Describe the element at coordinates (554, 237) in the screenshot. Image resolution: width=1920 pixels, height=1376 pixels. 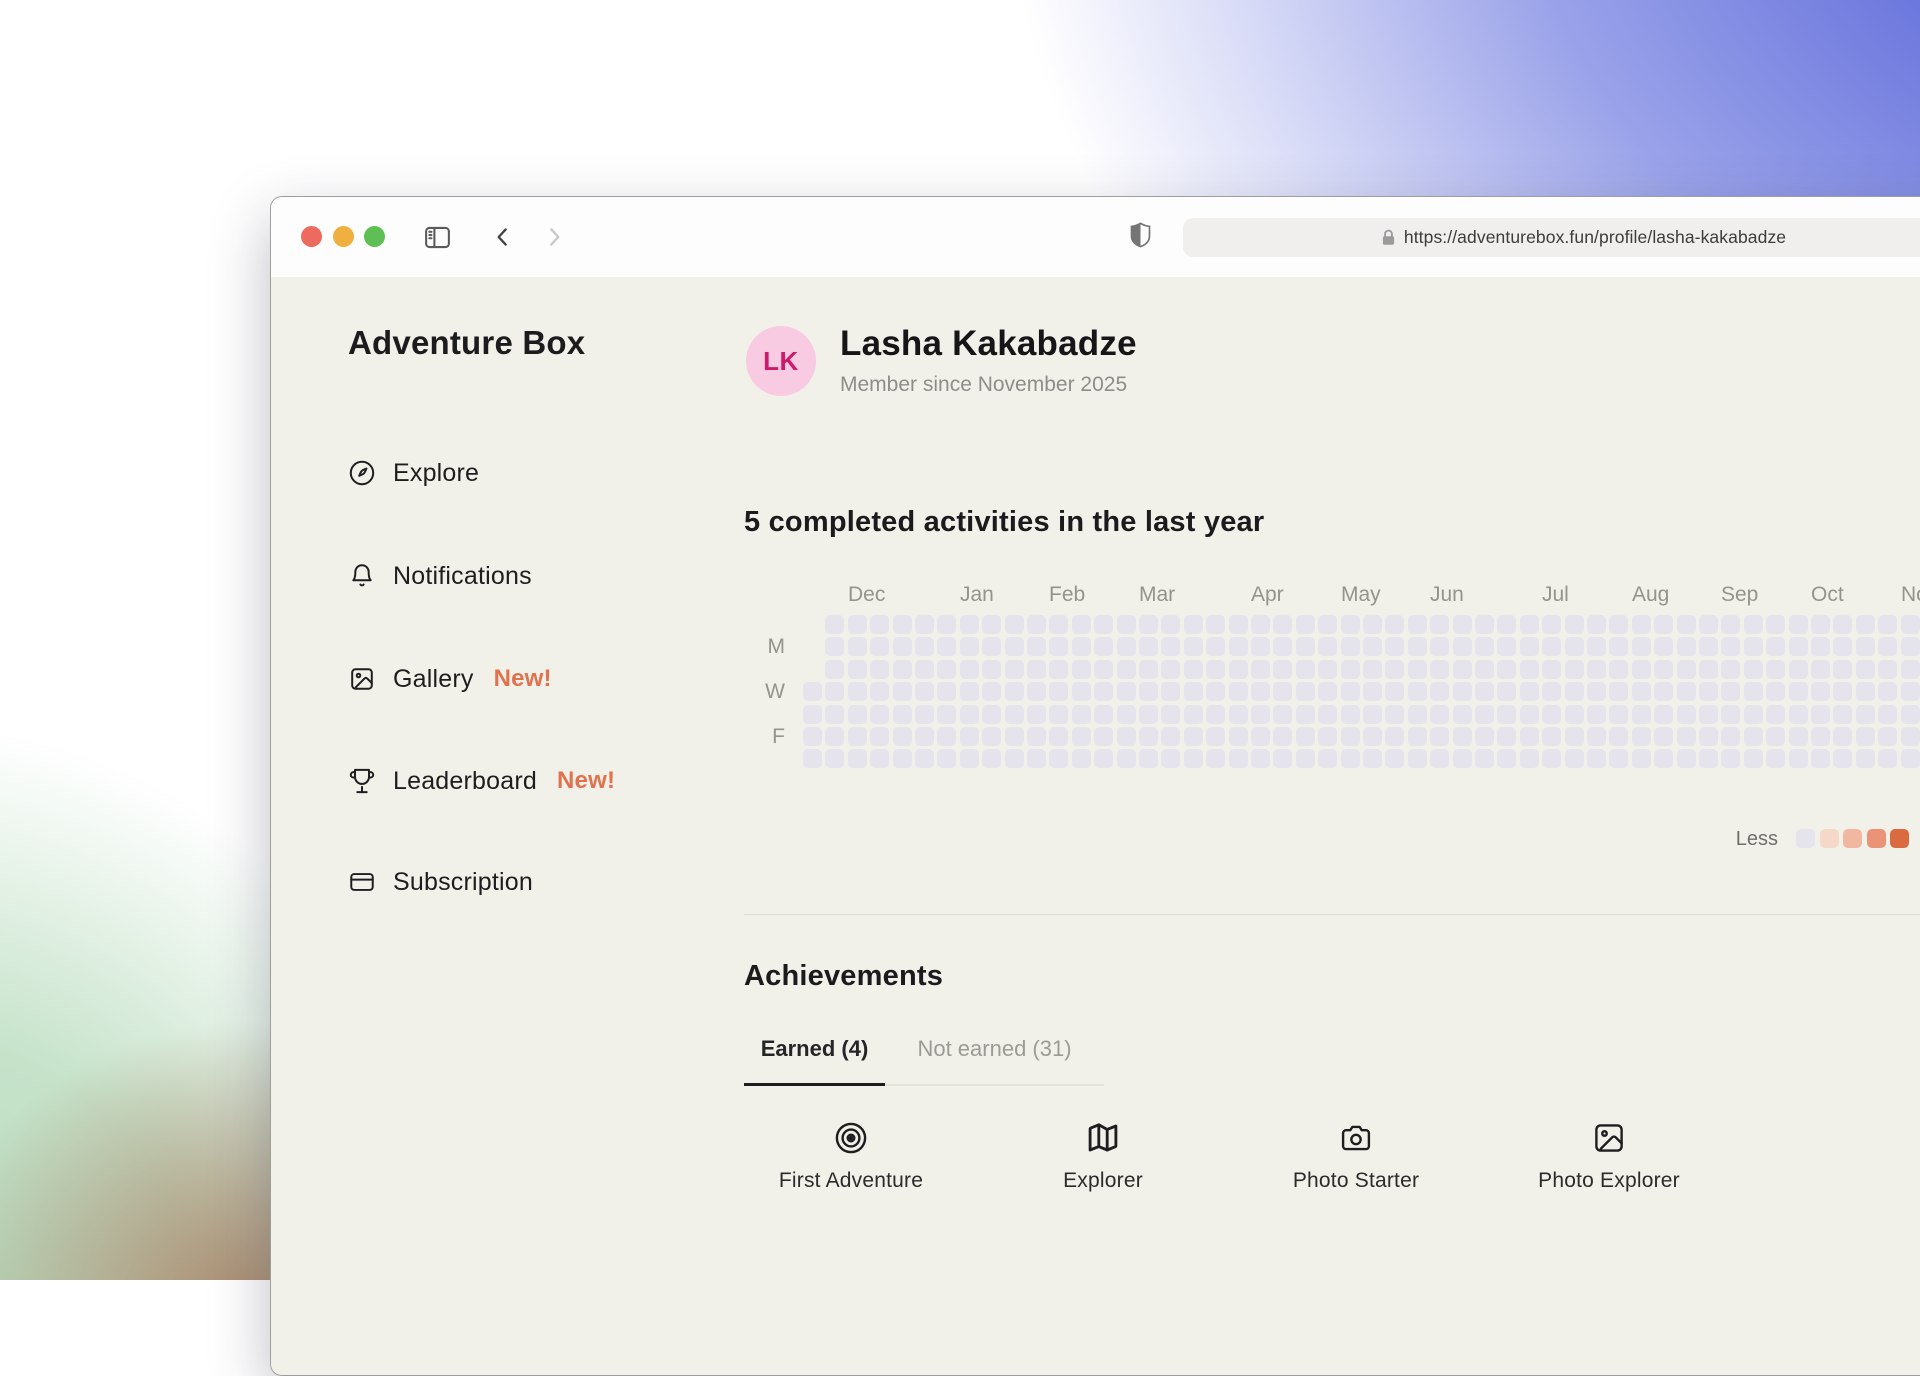
I see `forward-icon` at that location.